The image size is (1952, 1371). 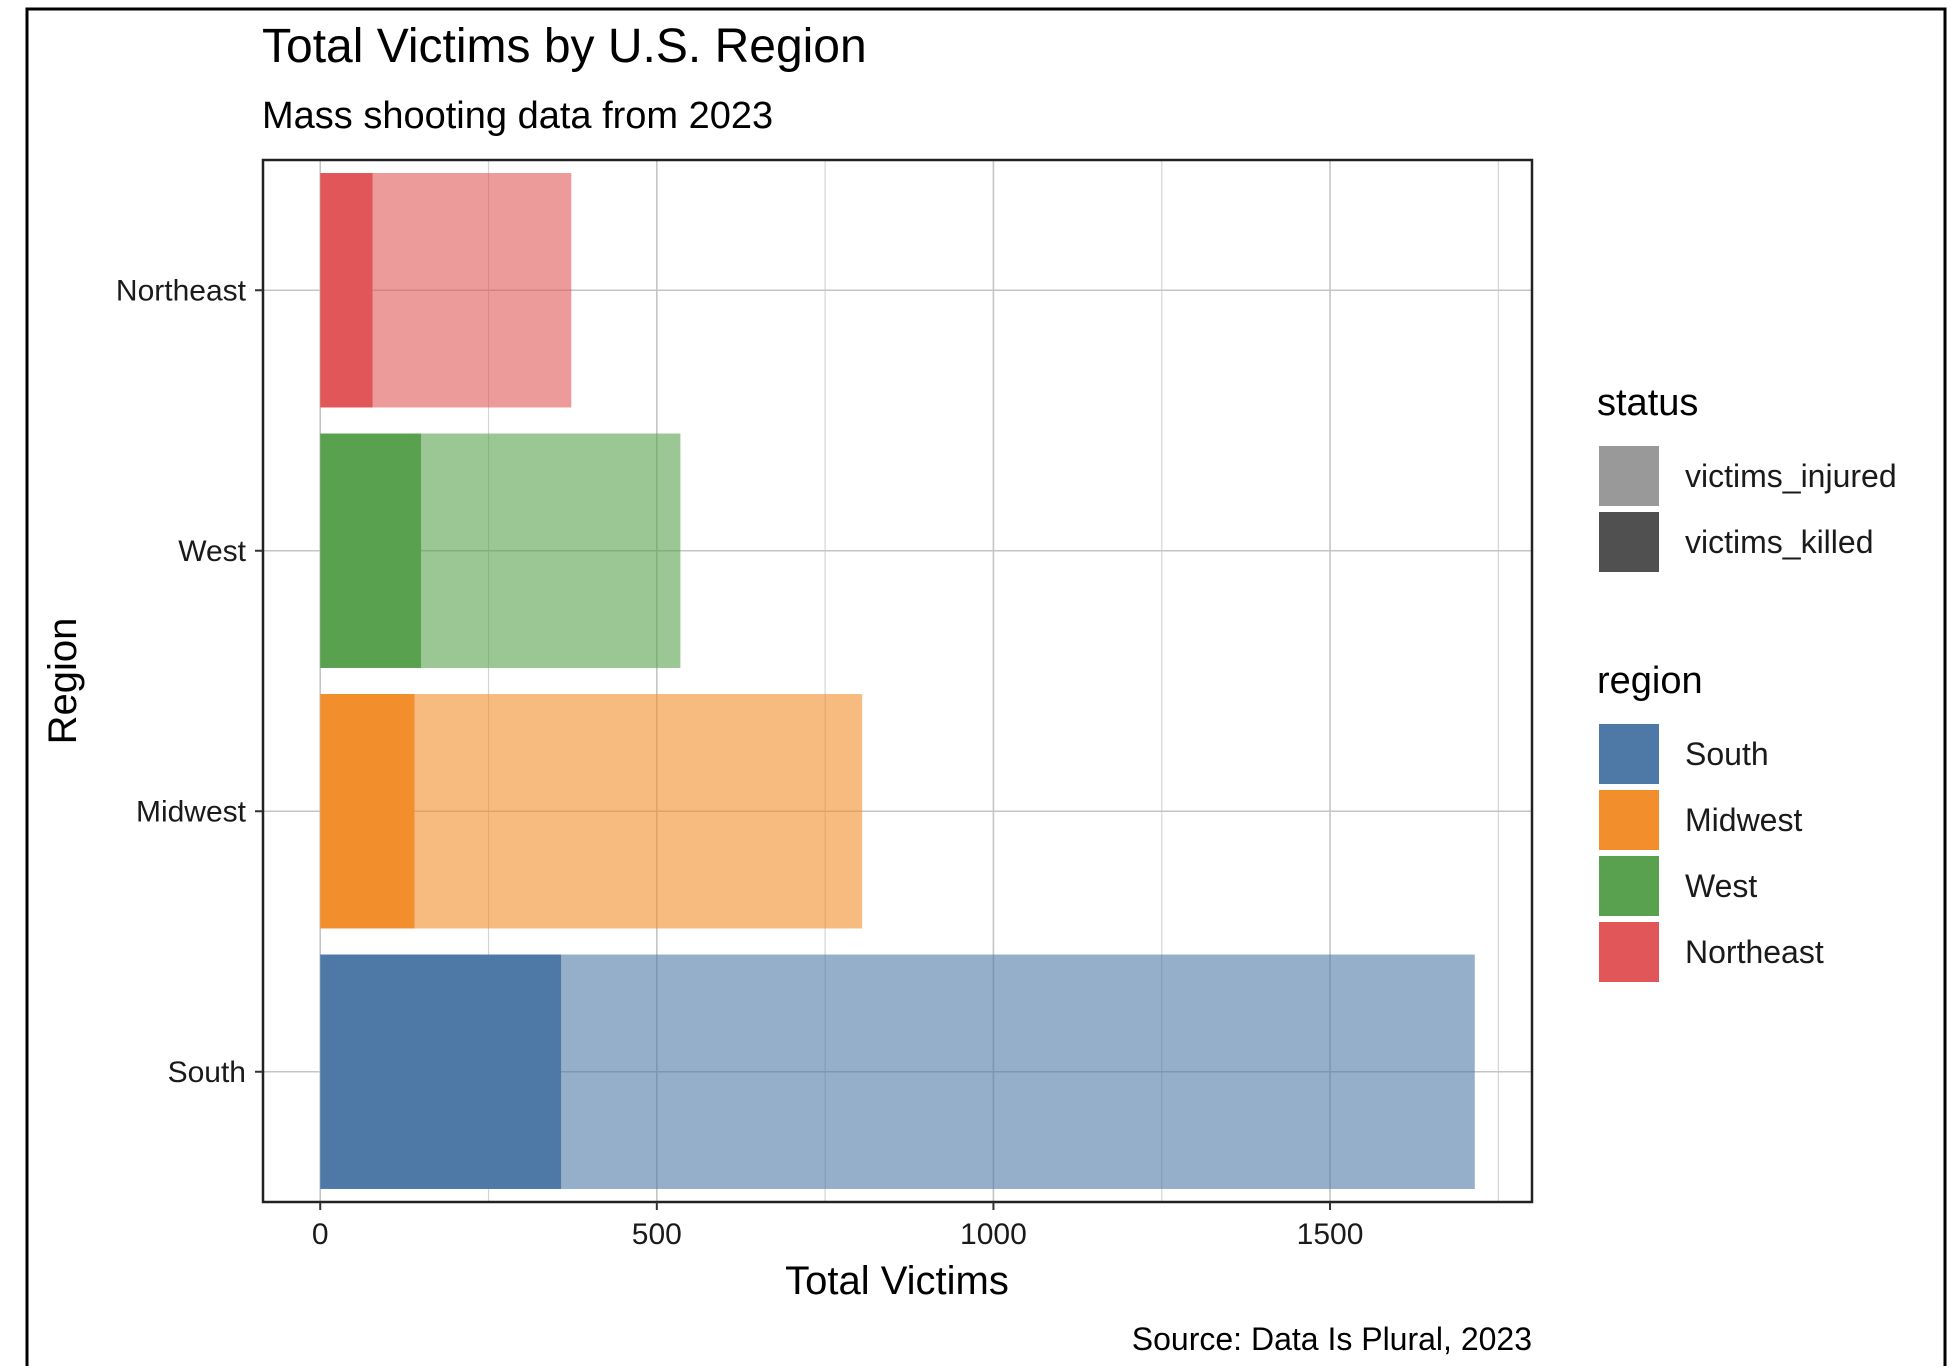 What do you see at coordinates (564, 46) in the screenshot?
I see `chart-title: Total Victims by U.S. Region` at bounding box center [564, 46].